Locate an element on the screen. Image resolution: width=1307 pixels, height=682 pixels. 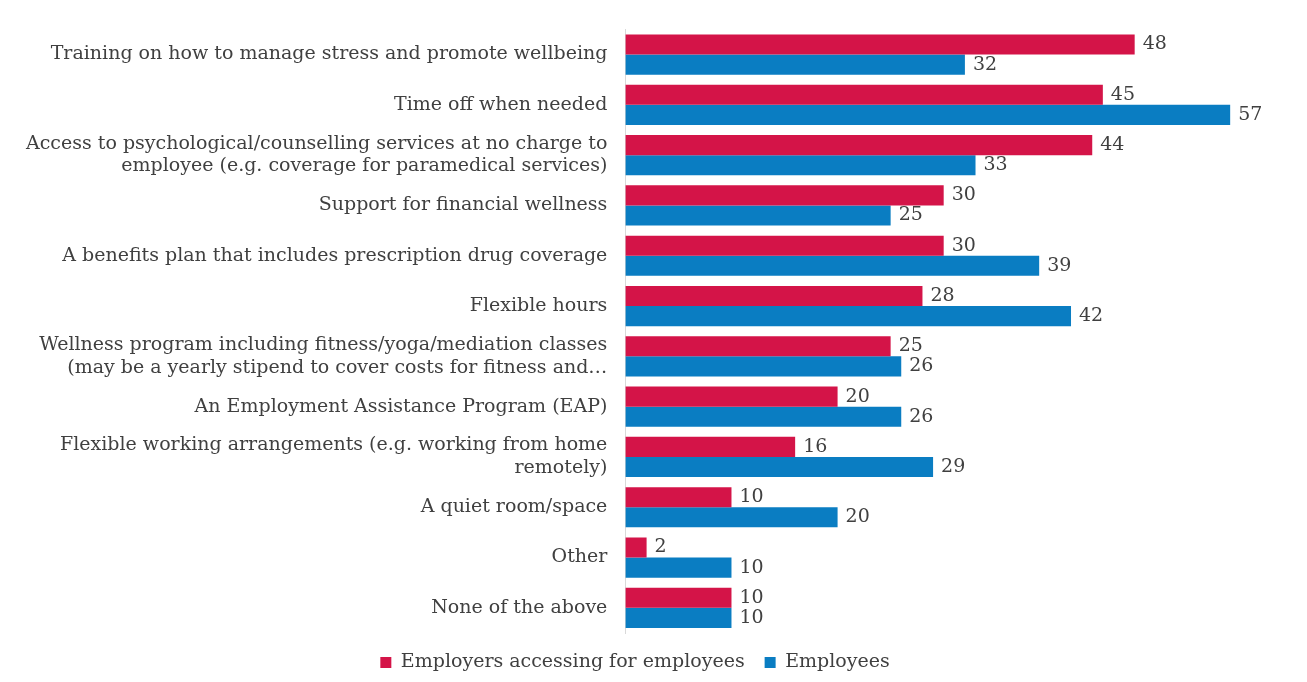
data-label: 32 is located at coordinates (985, 62).